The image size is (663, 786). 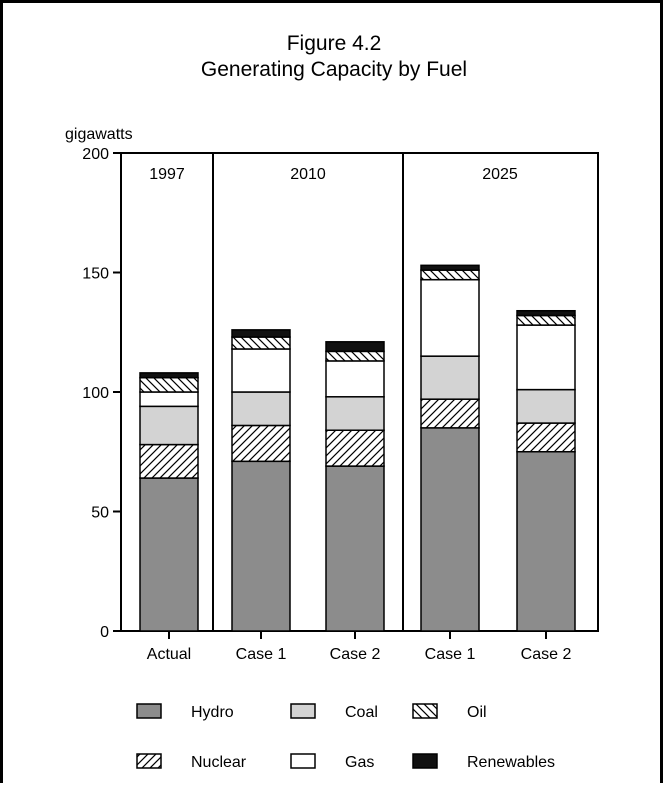 What do you see at coordinates (425, 711) in the screenshot?
I see `legend-swatch-oil` at bounding box center [425, 711].